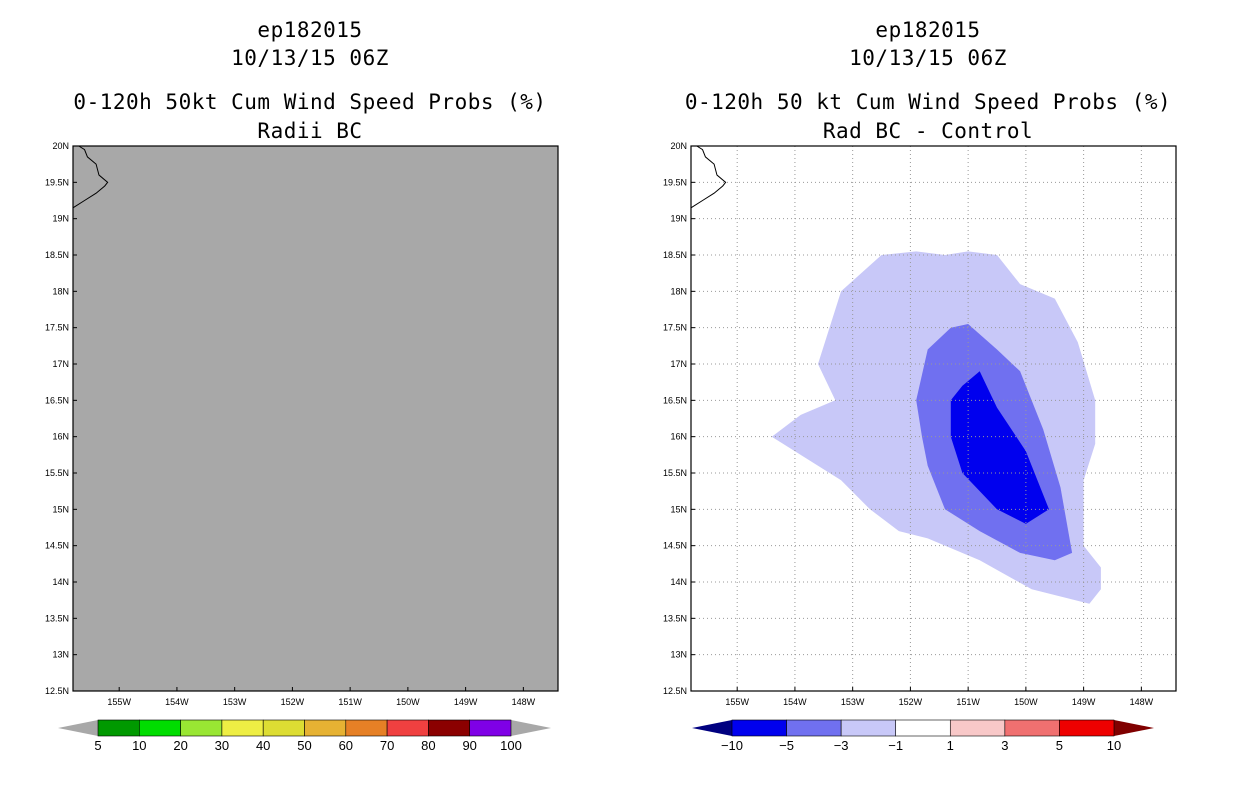 The width and height of the screenshot is (1236, 800). I want to click on colorbar-end-left, so click(78, 728).